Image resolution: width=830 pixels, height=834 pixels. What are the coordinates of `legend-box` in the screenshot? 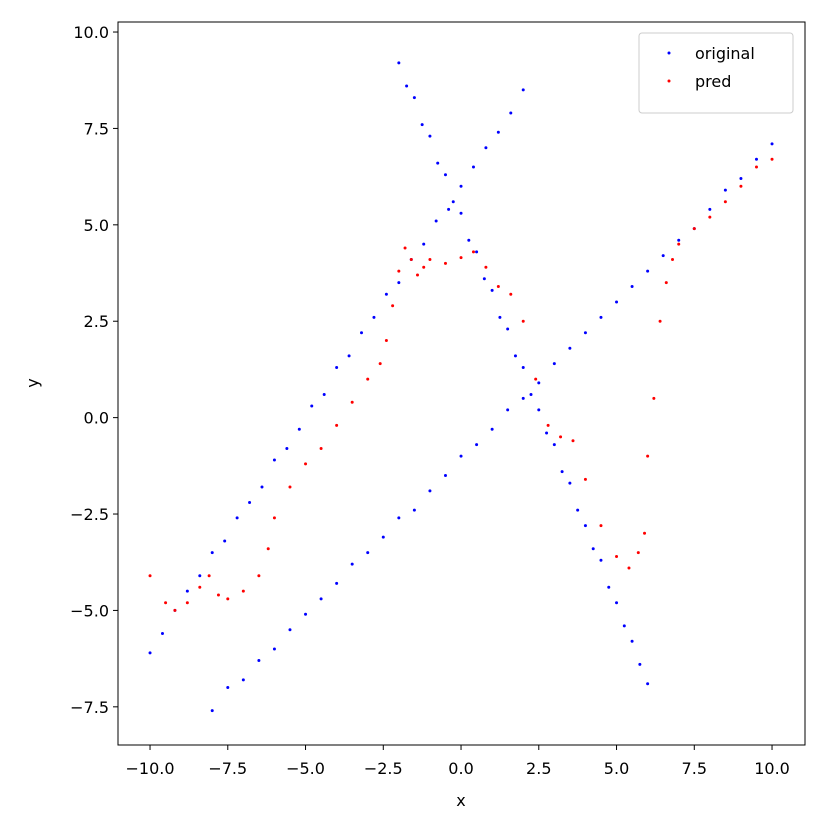 It's located at (716, 73).